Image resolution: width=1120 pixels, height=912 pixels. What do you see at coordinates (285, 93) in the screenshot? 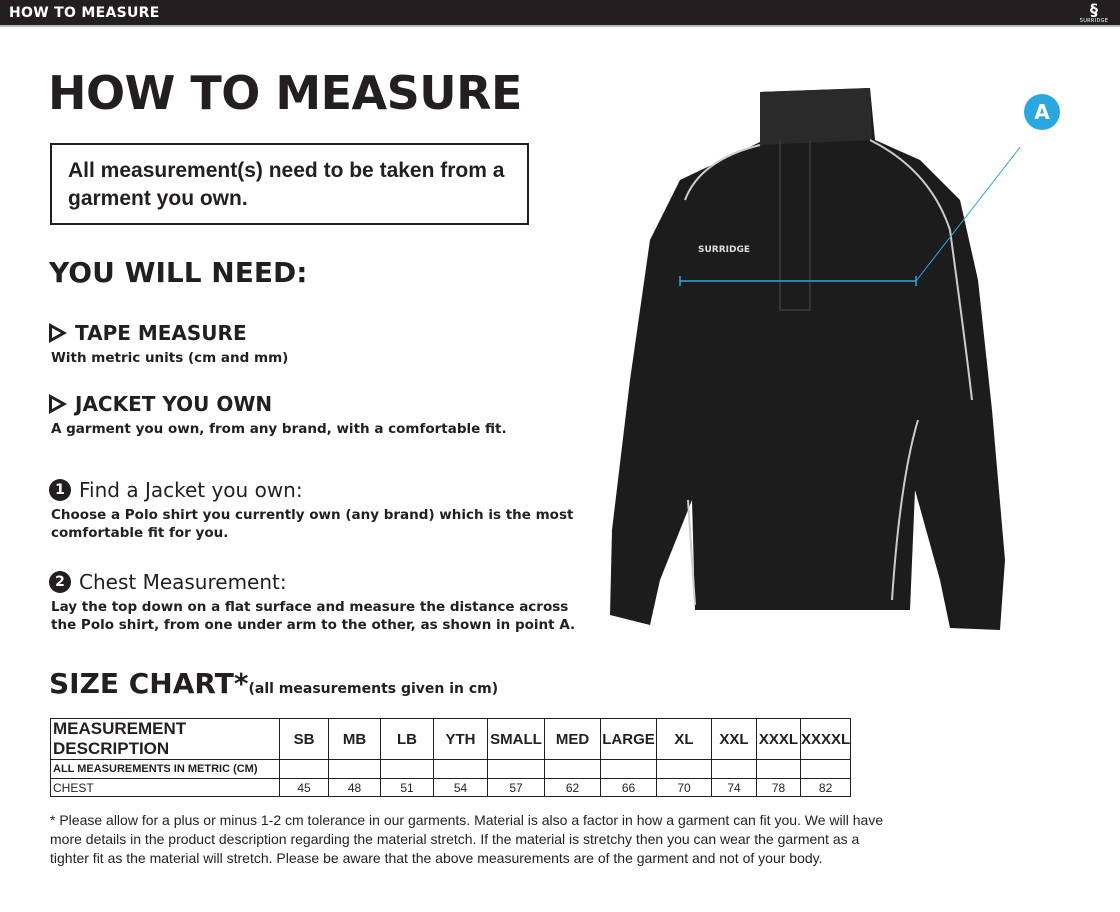
I see `page-title: HOW TO MEASURE` at bounding box center [285, 93].